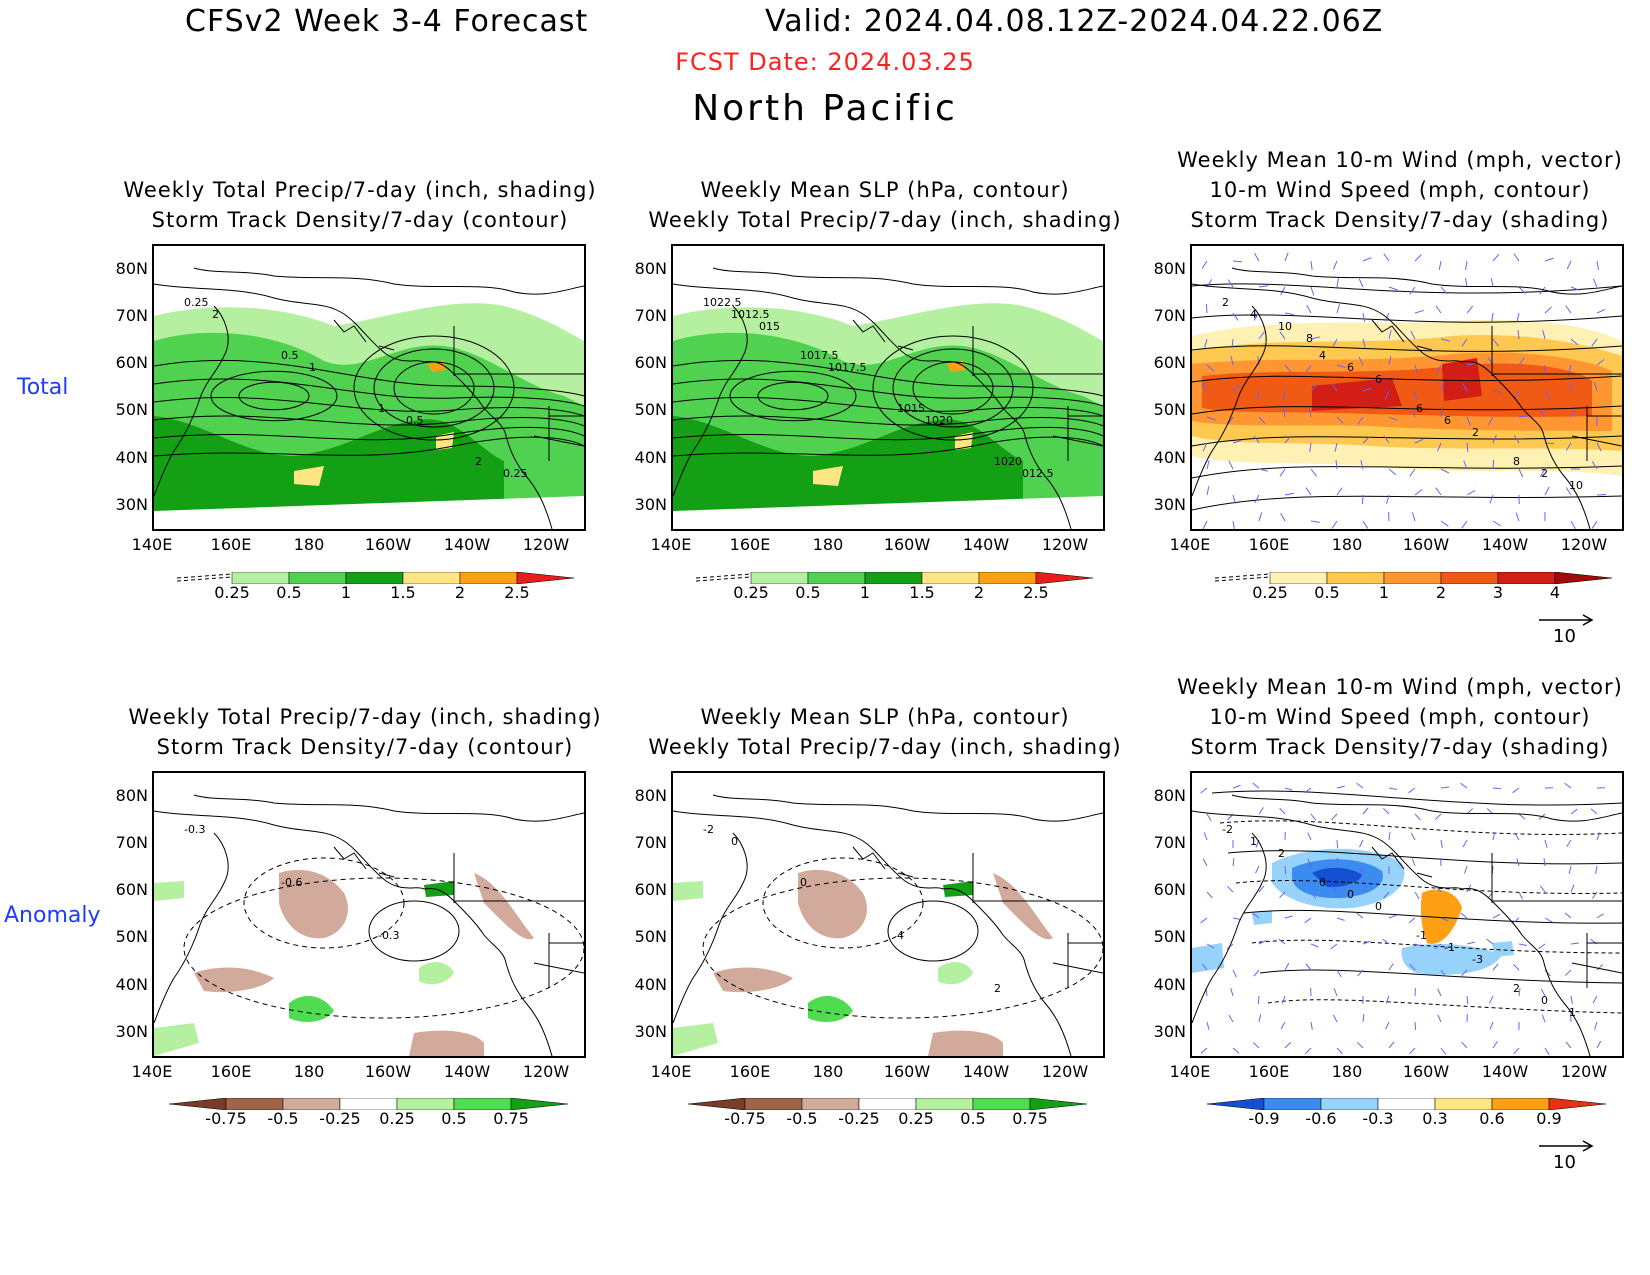  I want to click on lon-label: 180, so click(309, 1071).